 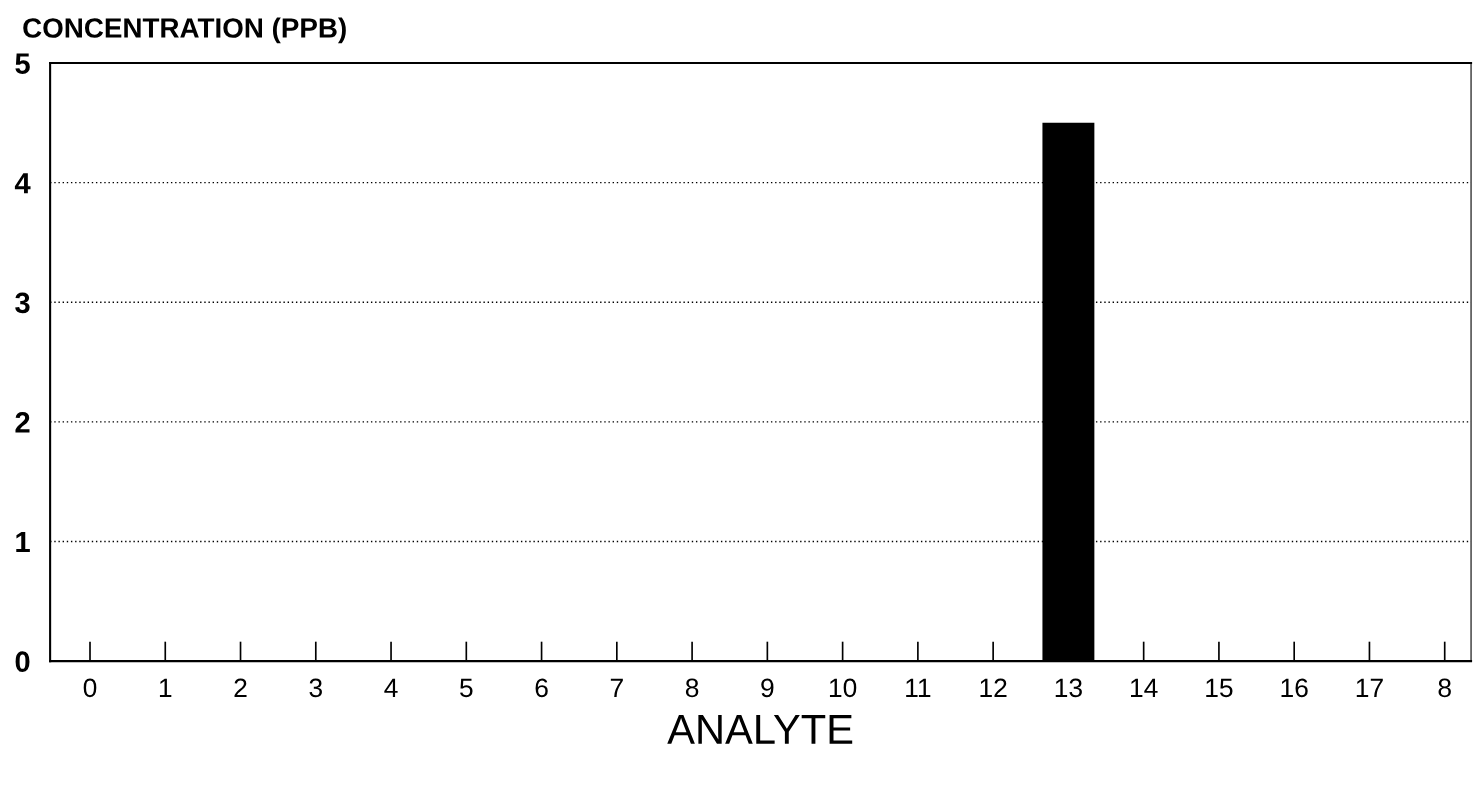 I want to click on x-tick-label: 15, so click(x=1219, y=688).